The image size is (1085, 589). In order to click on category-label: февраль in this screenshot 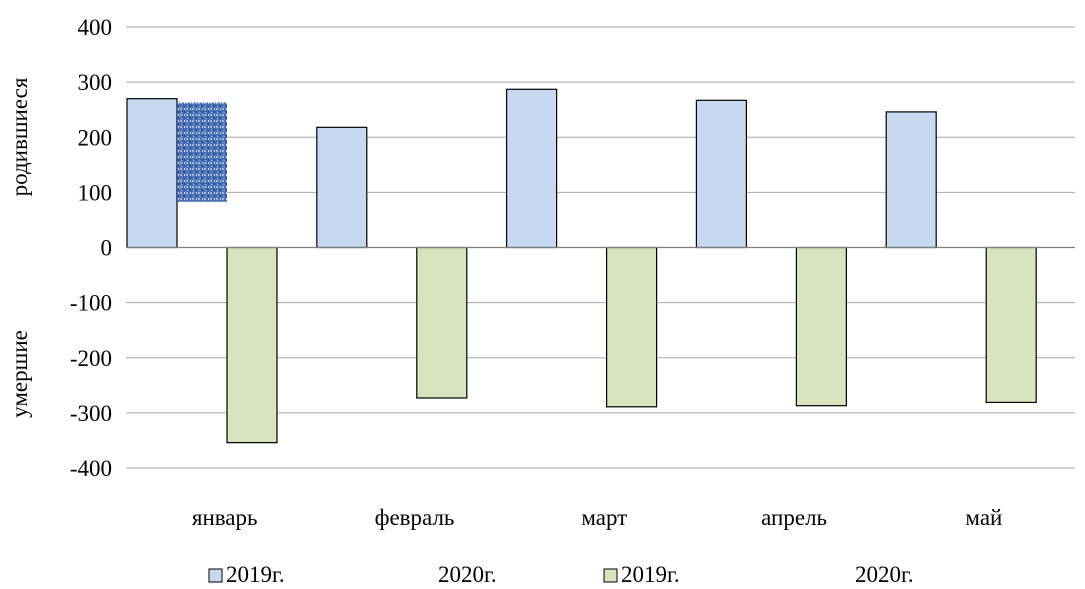, I will do `click(415, 517)`.